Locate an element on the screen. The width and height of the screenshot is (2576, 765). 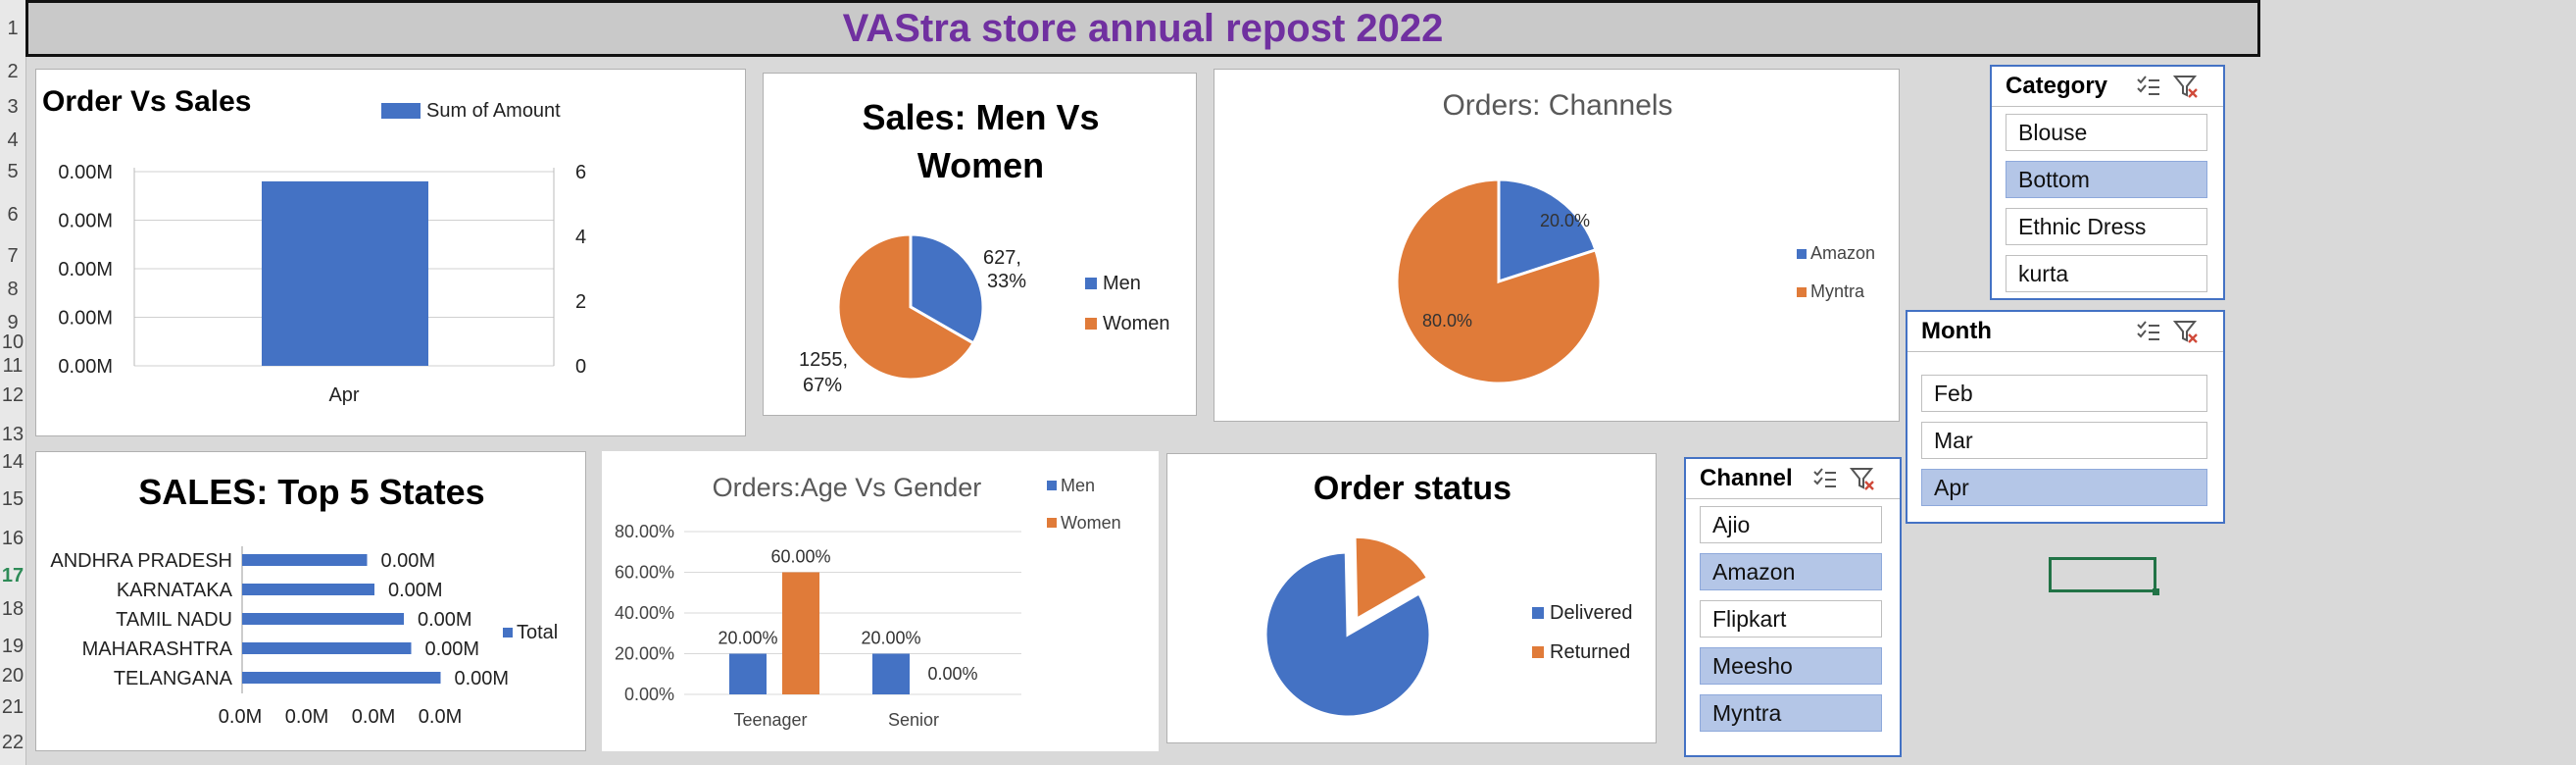
slicer-category: Category Blouse Bottom Ethnic Dress kurta is located at coordinates (2107, 182).